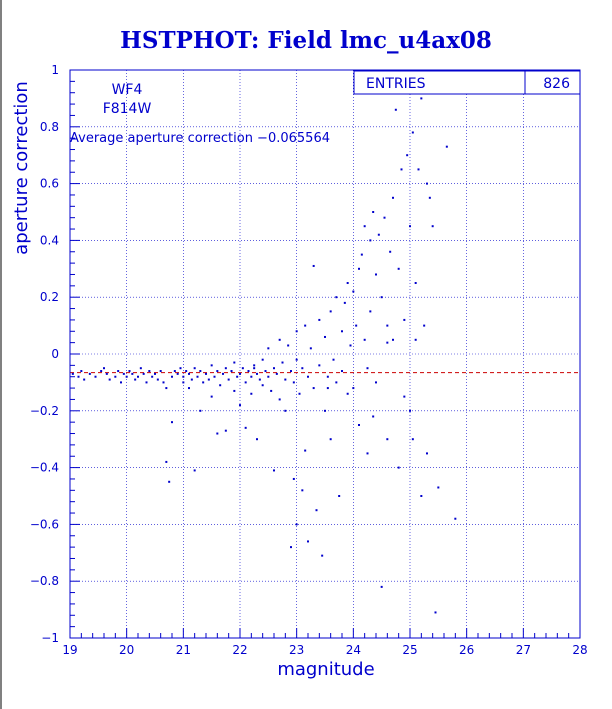 The image size is (612, 709). I want to click on stats-box: ENTRIES 826, so click(467, 82).